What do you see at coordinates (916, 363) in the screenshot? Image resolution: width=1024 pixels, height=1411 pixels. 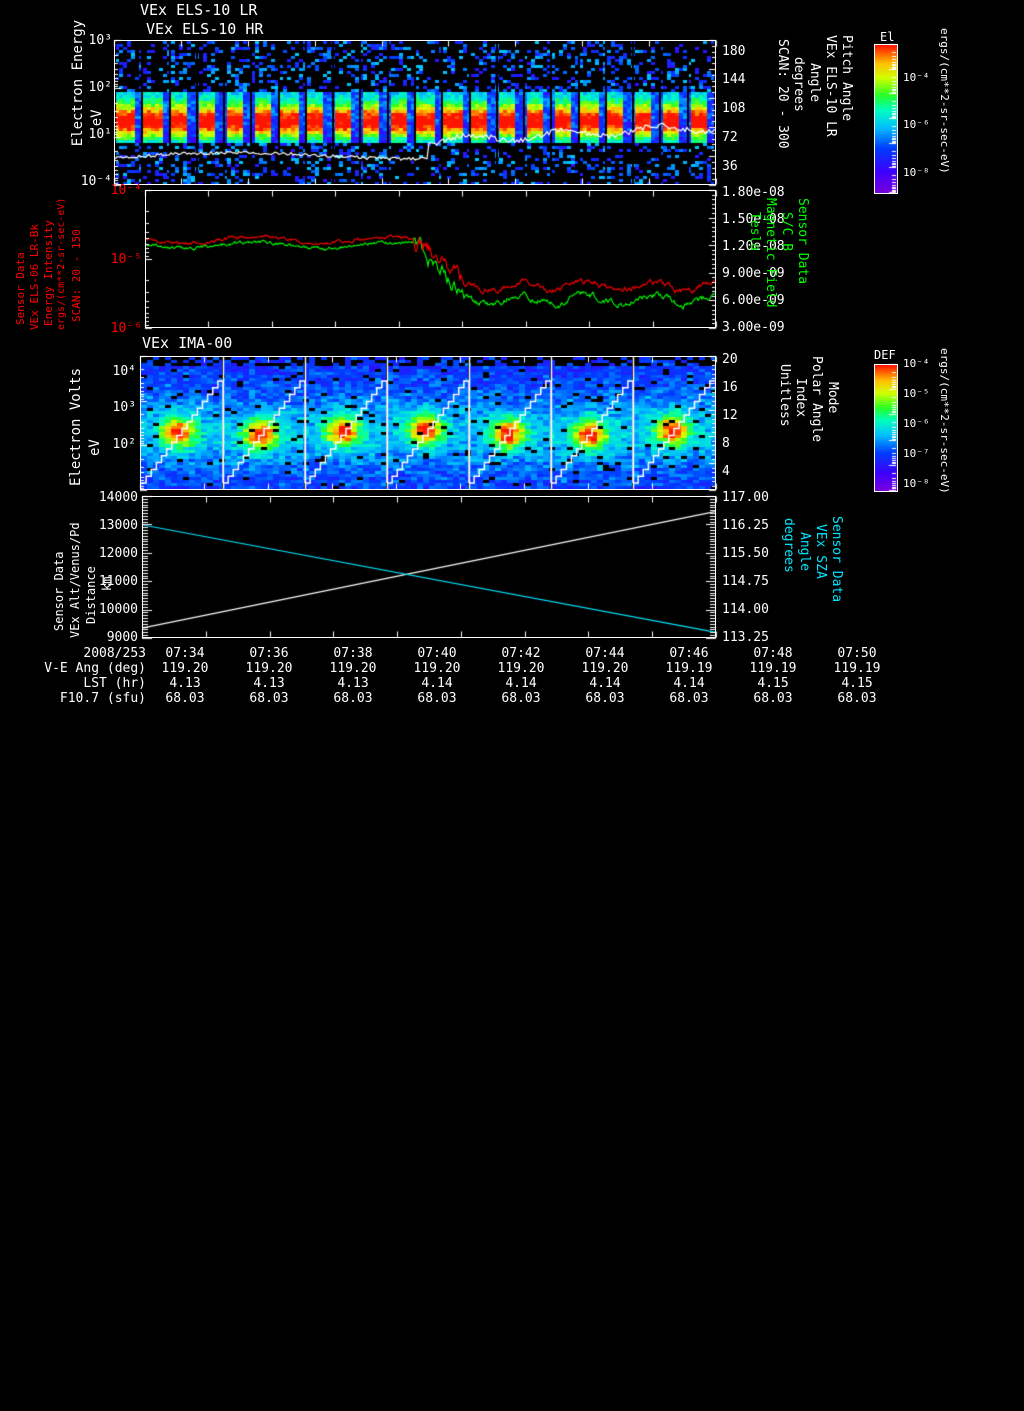 I see `cb3-tick-0: 10⁻⁴` at bounding box center [916, 363].